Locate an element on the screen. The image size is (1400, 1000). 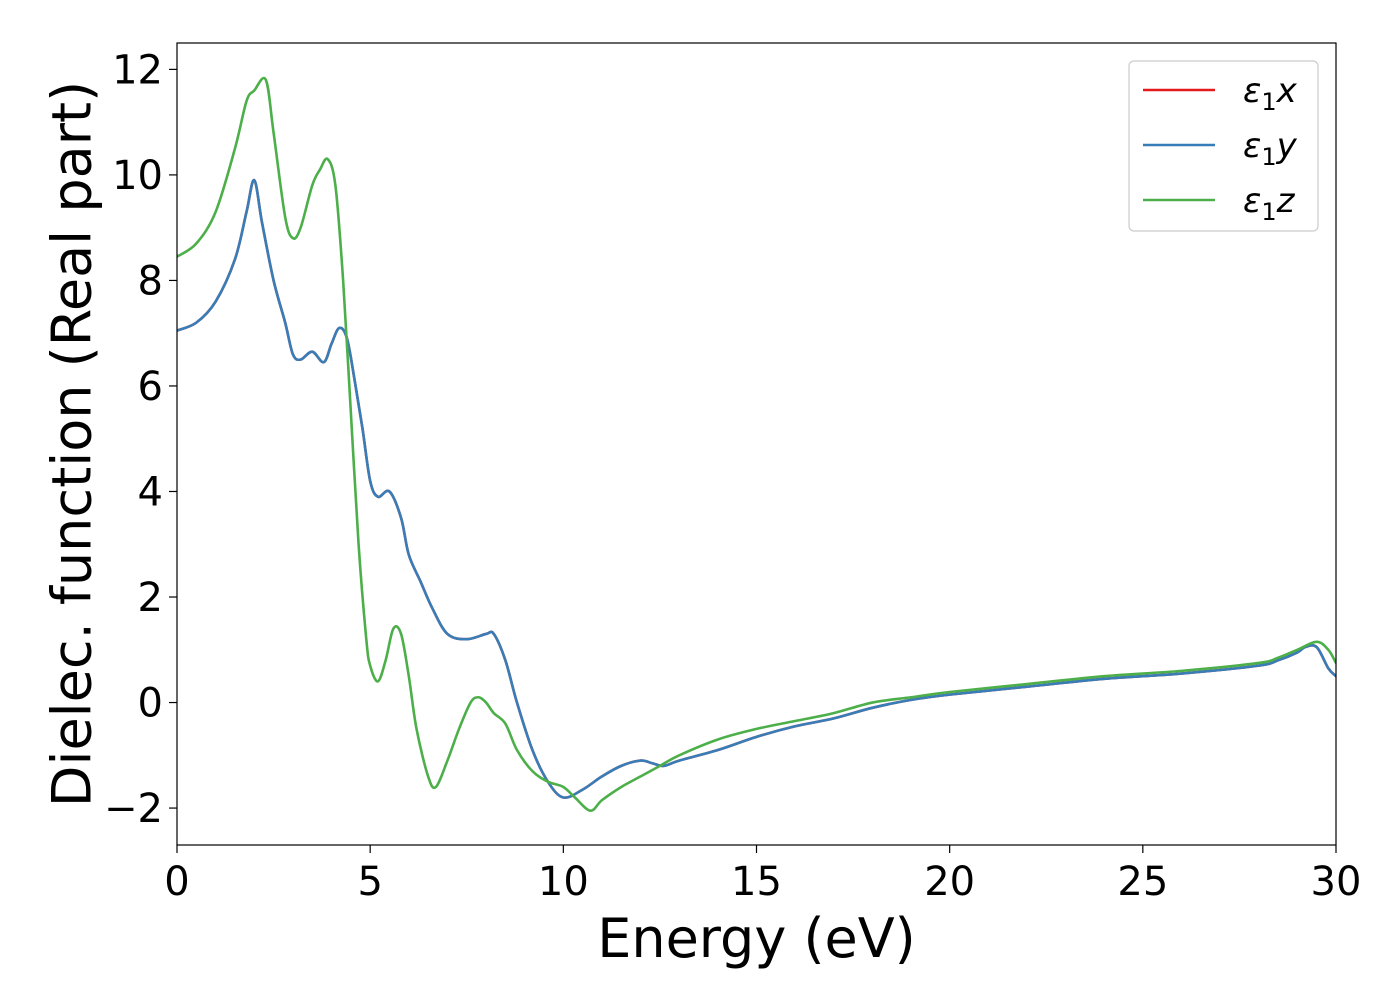
x-tick-label: 5 is located at coordinates (369, 882).